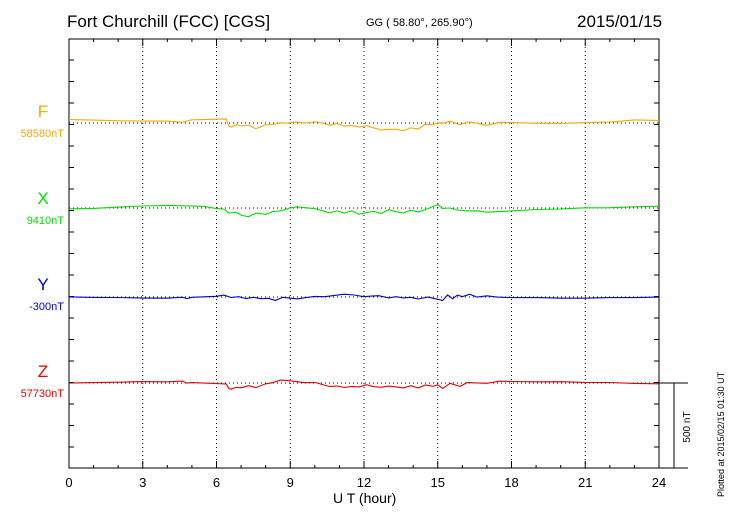  I want to click on series-baseline-label-Y: -300nT, so click(46, 307).